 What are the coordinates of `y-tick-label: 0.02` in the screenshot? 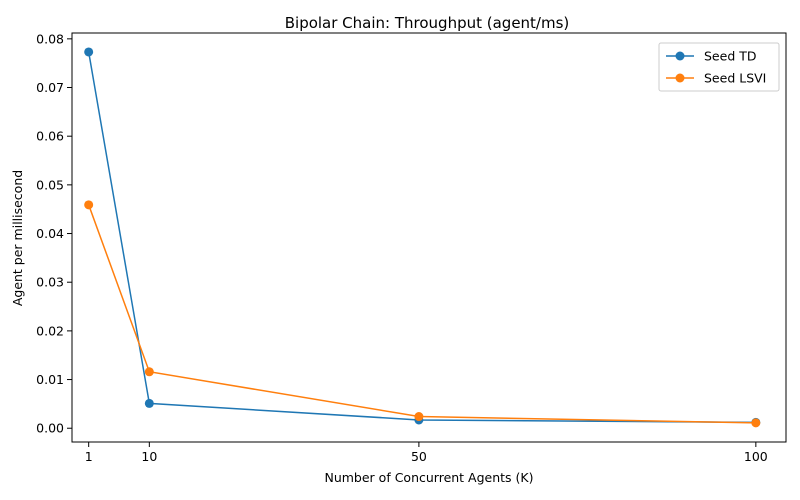 It's located at (50, 330).